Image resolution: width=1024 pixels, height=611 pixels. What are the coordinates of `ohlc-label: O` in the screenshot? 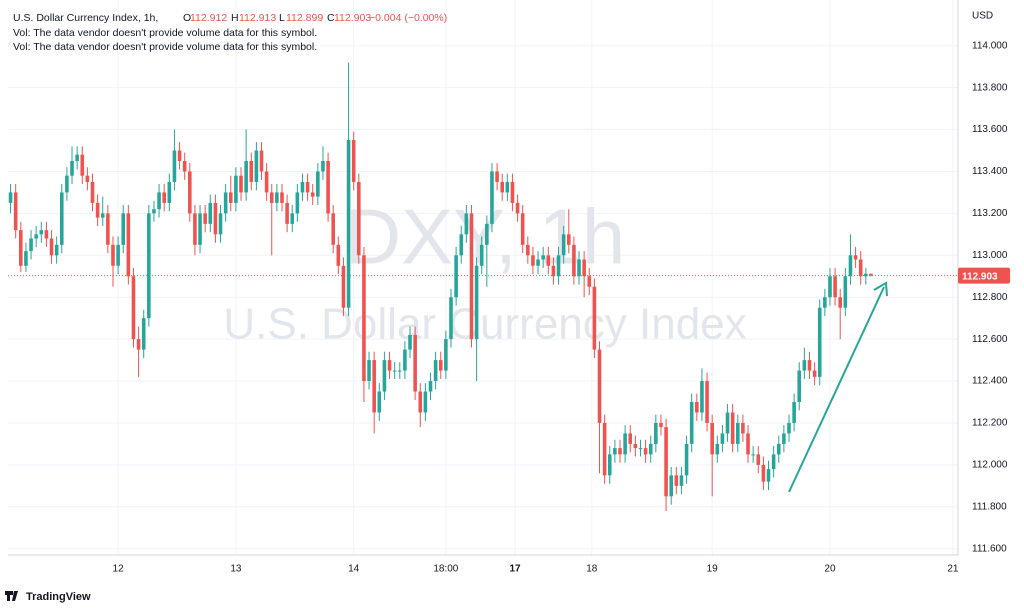 It's located at (187, 18).